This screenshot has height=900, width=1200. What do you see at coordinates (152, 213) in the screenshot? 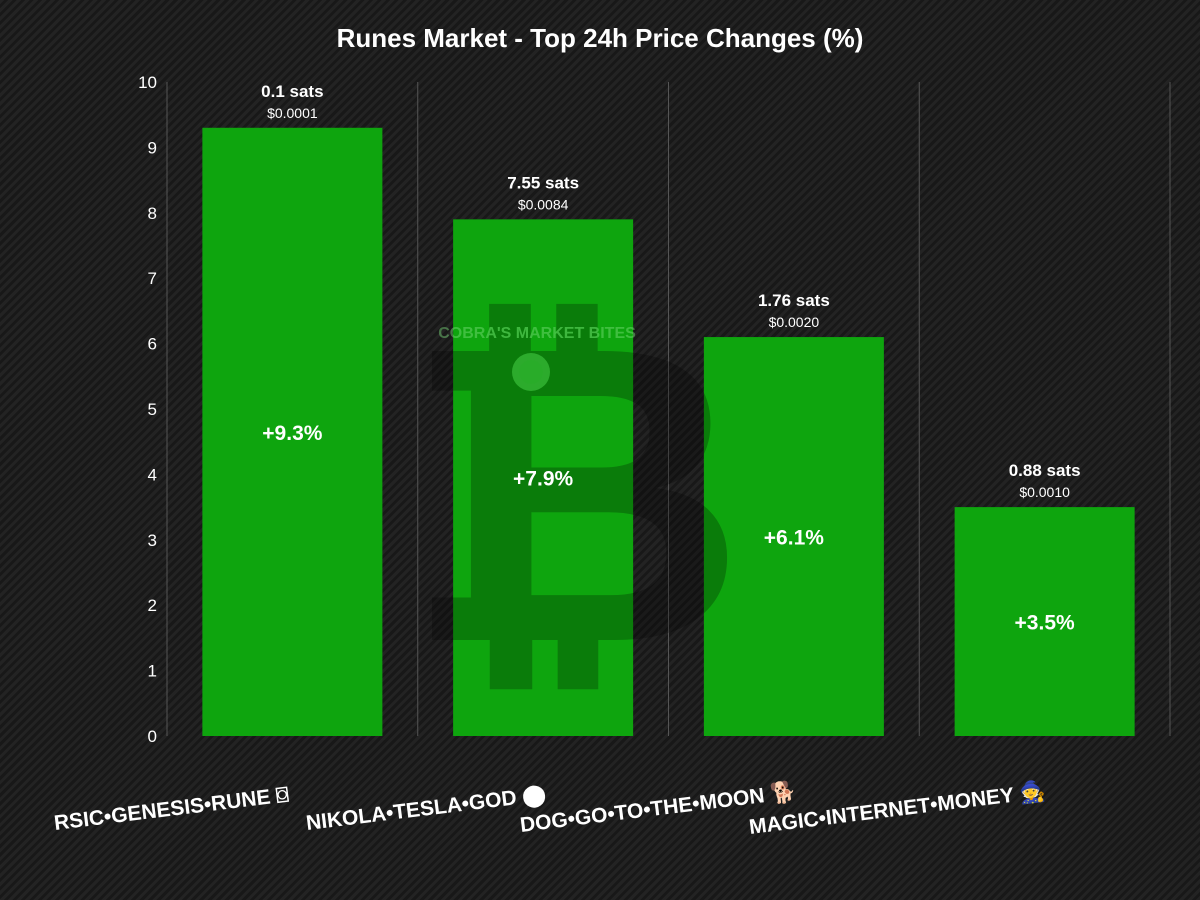
I see `y-tick-label: 8` at bounding box center [152, 213].